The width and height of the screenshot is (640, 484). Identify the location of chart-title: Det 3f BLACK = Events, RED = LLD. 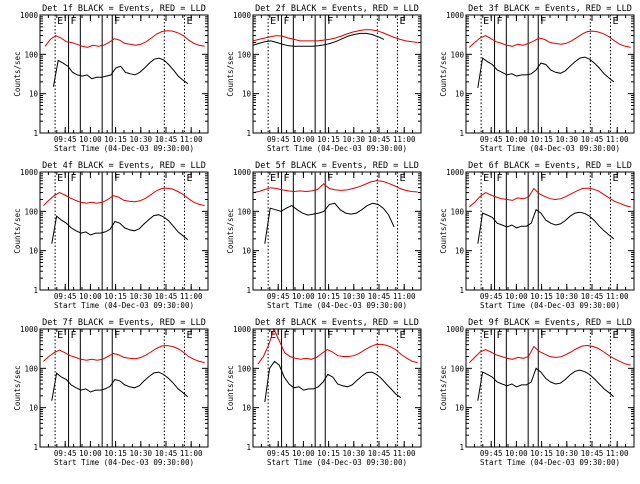
(550, 9).